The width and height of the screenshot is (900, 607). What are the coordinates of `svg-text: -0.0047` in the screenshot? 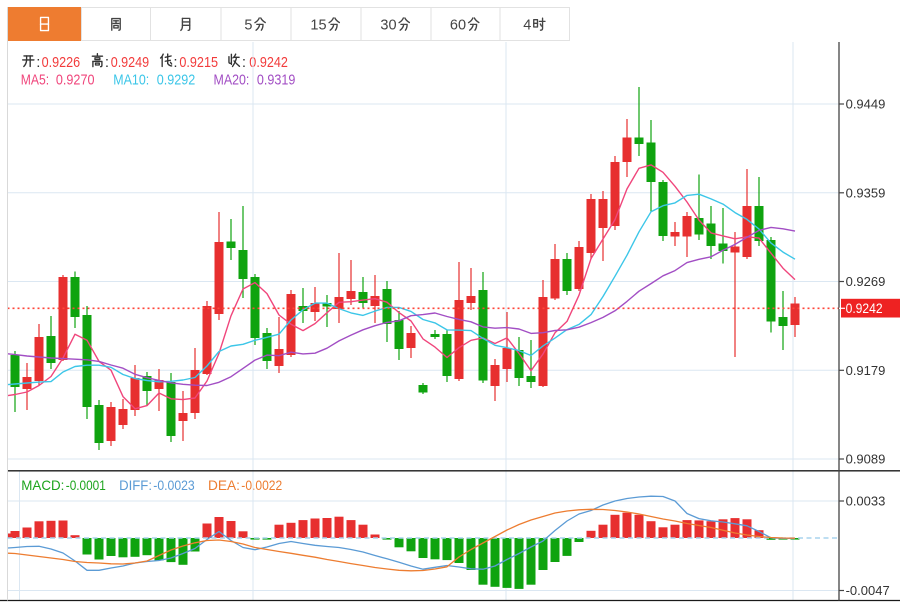 It's located at (868, 590).